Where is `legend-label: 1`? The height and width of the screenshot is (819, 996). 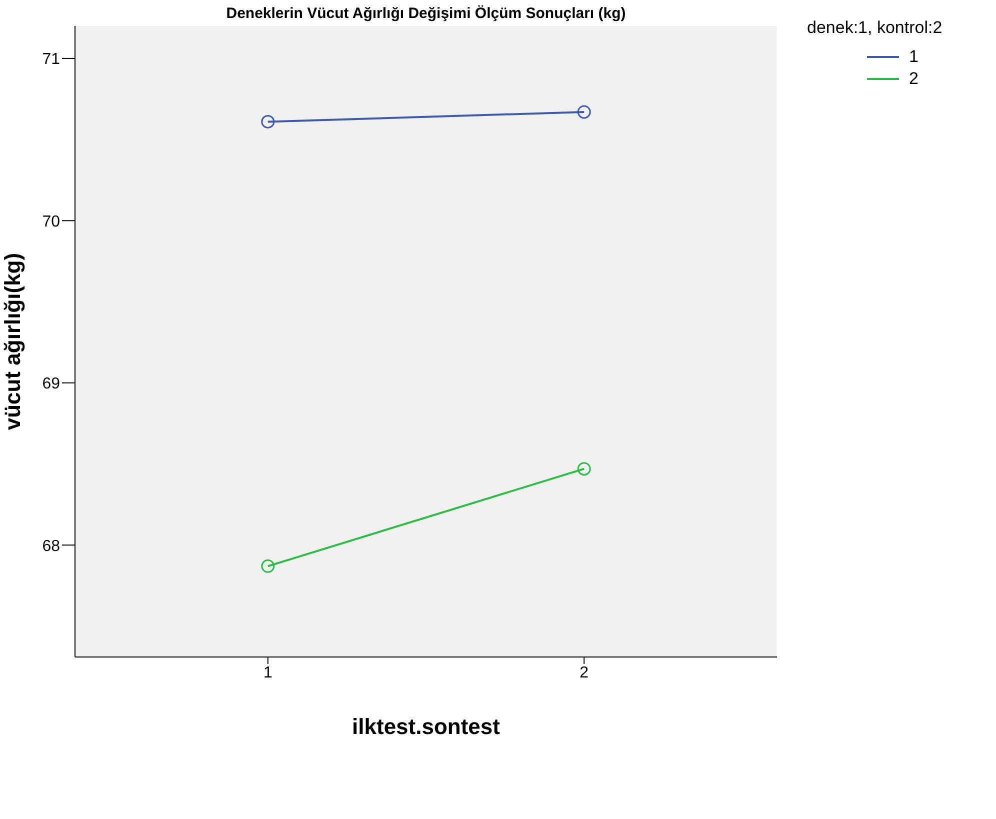
legend-label: 1 is located at coordinates (913, 57).